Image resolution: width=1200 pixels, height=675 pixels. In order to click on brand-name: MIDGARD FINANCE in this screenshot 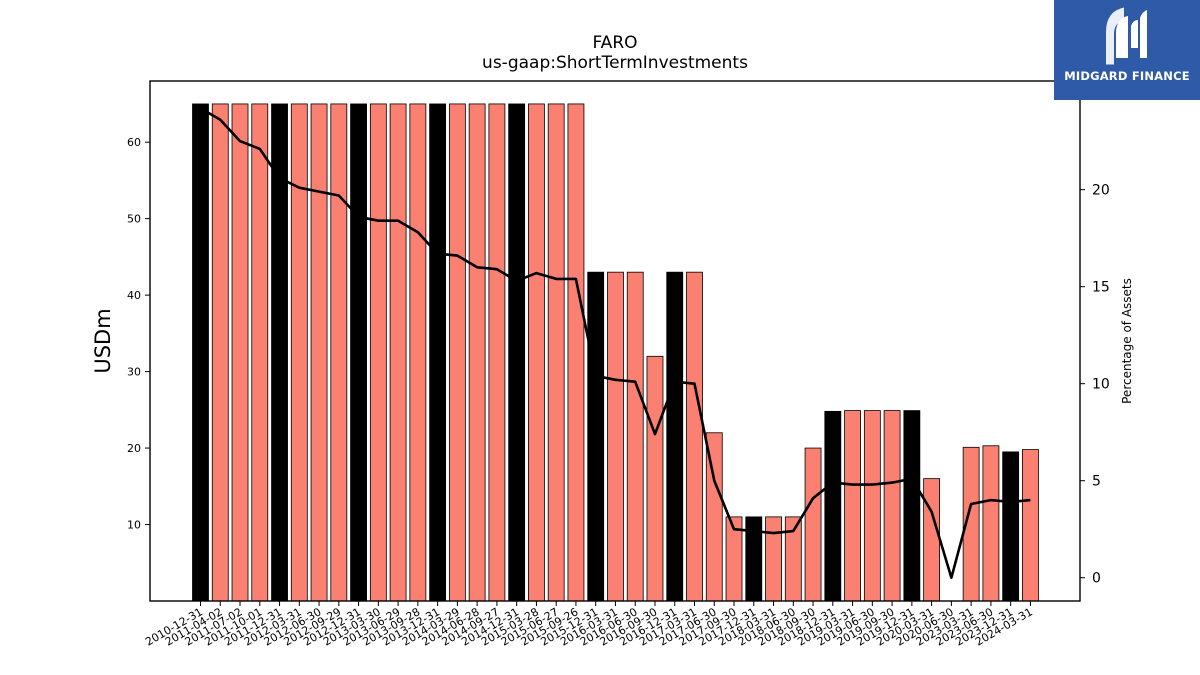, I will do `click(1127, 76)`.